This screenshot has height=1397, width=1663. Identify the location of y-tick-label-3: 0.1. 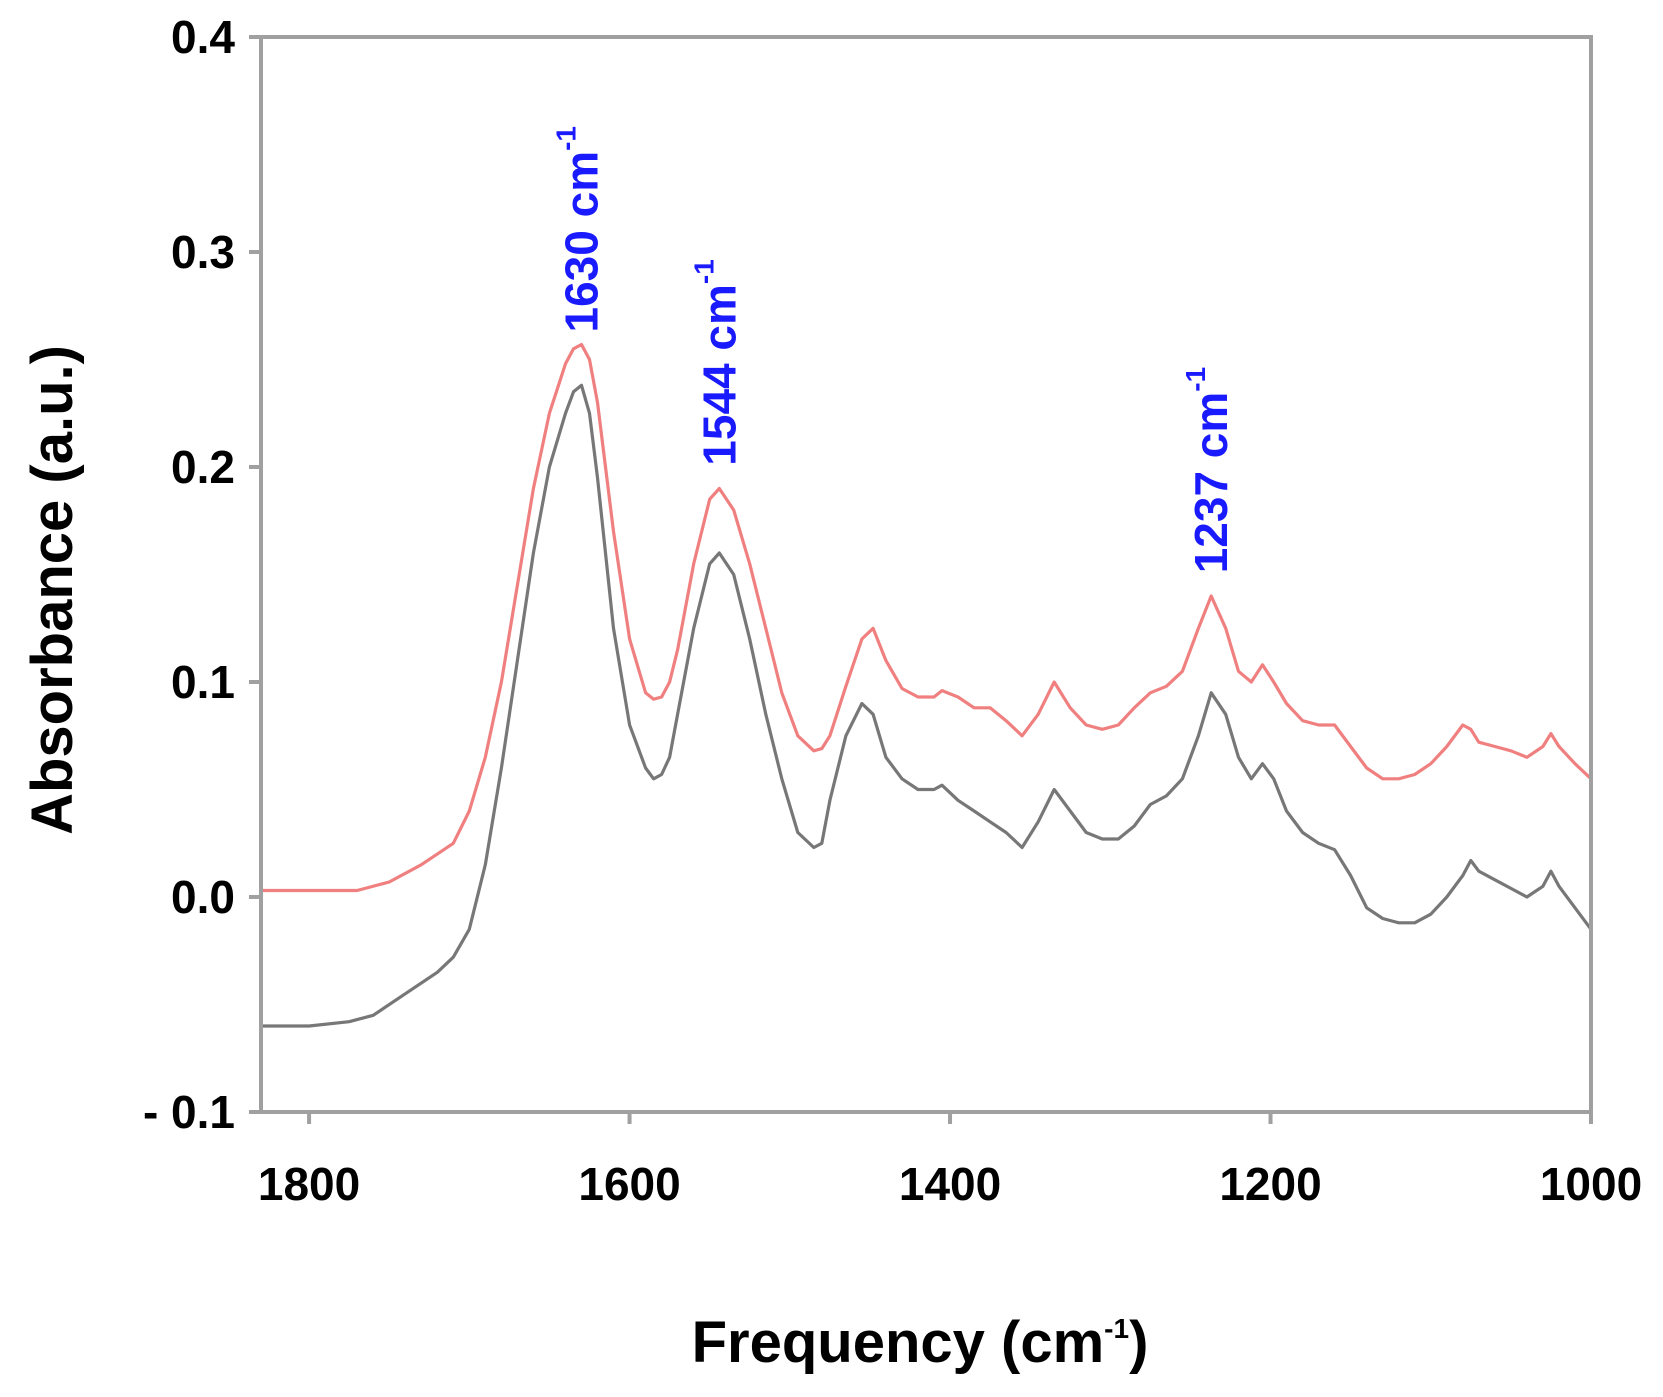
(203, 682).